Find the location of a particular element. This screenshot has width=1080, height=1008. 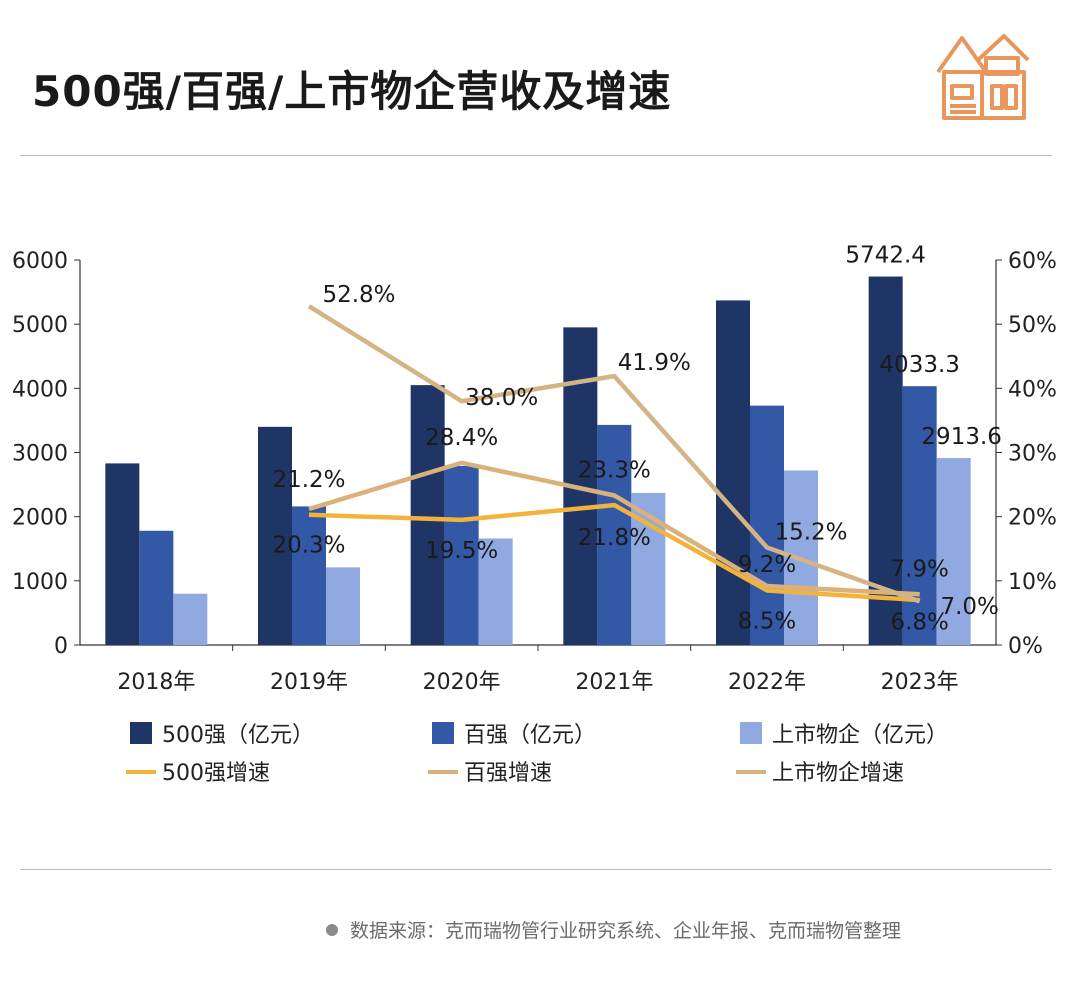

y-tick-label: 6000 is located at coordinates (40, 261).